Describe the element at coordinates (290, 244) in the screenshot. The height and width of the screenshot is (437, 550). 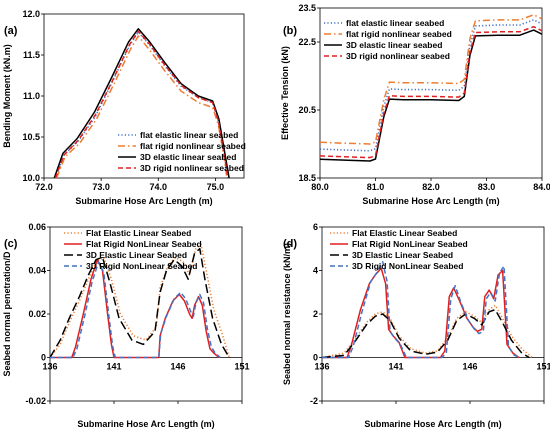
I see `panel-label: (d)` at that location.